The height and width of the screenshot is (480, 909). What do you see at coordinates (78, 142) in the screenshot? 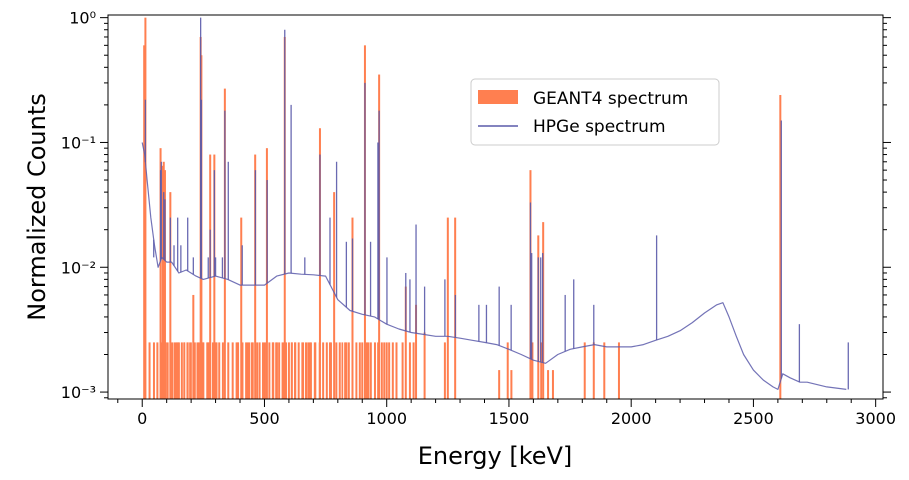
I see `y-tick-label: 10⁻¹` at bounding box center [78, 142].